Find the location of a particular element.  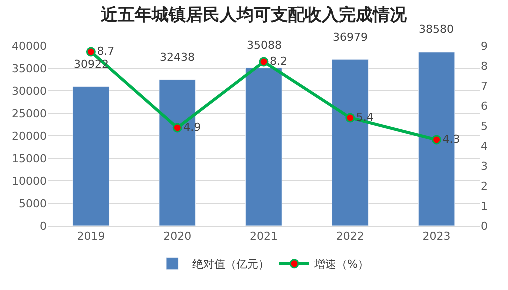

y2-tick-label: 6 is located at coordinates (484, 106).